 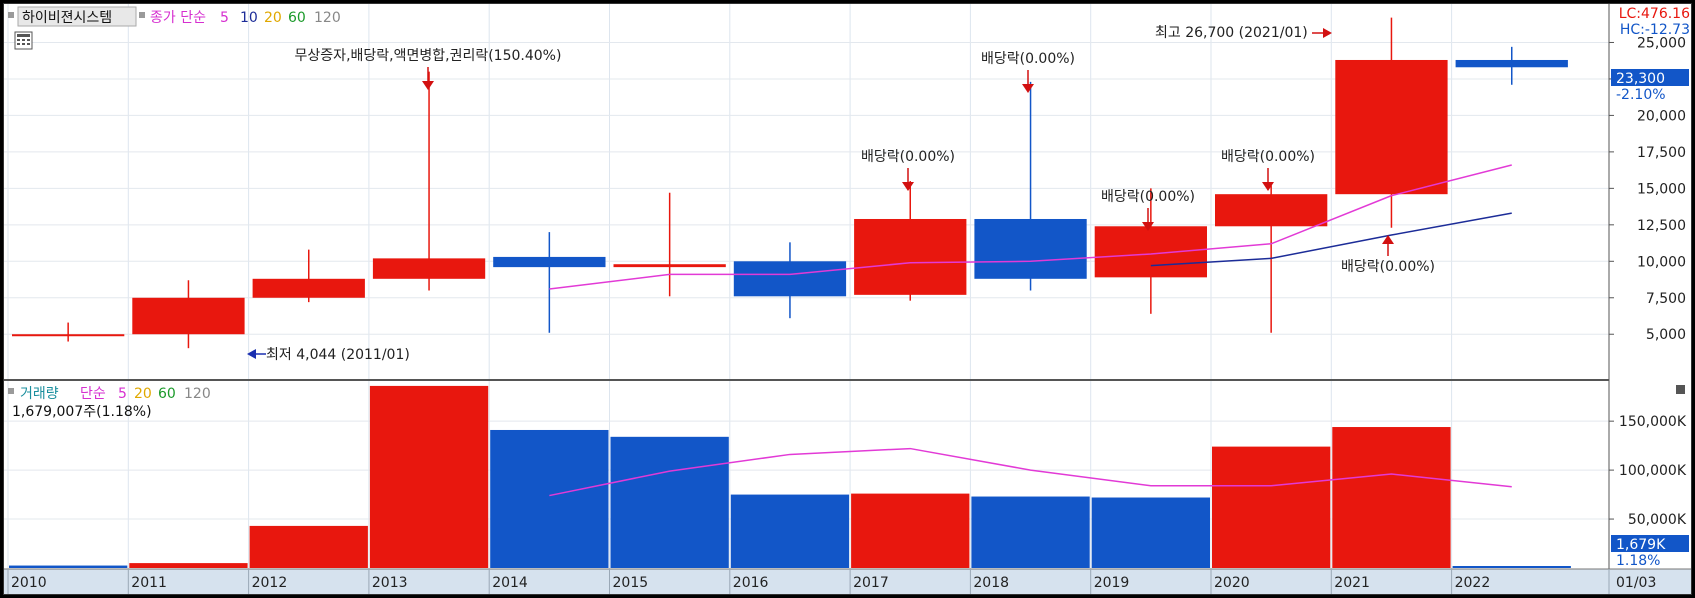 I want to click on candle-2017, so click(x=910, y=241).